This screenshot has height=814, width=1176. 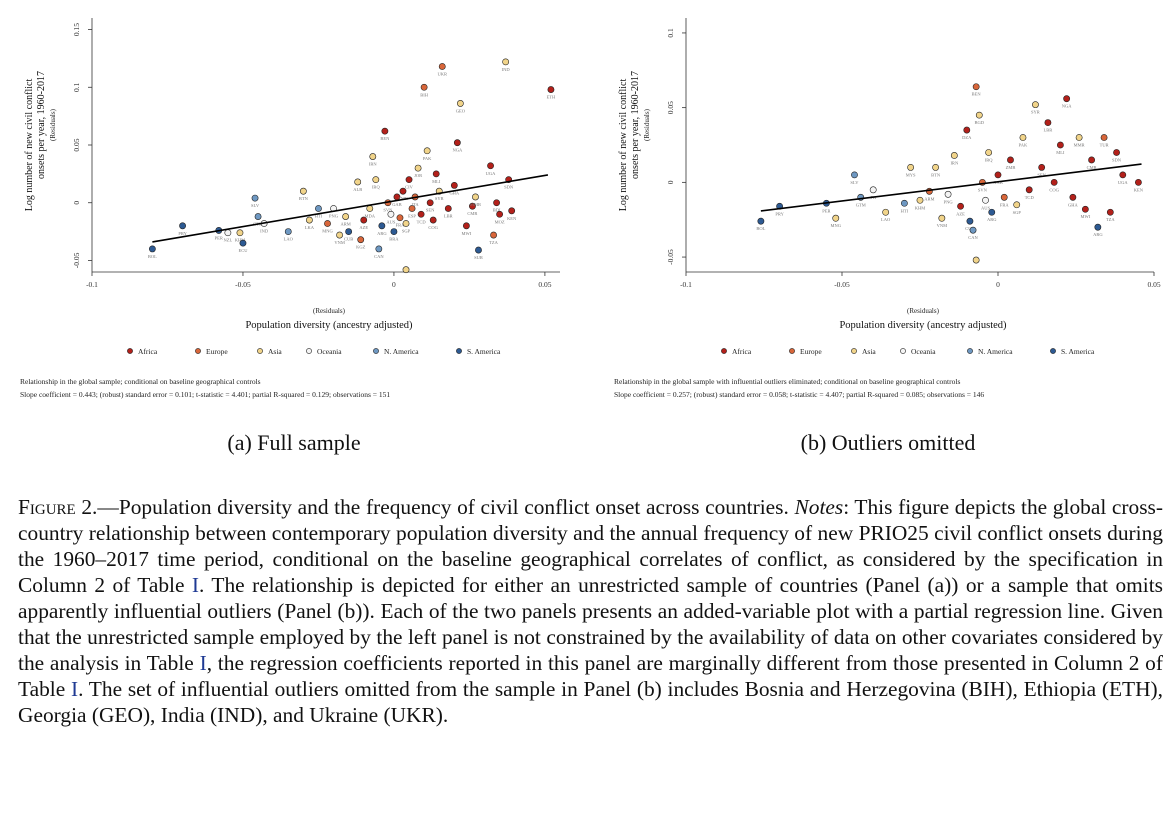 What do you see at coordinates (923, 351) in the screenshot?
I see `legend-label: Oceania` at bounding box center [923, 351].